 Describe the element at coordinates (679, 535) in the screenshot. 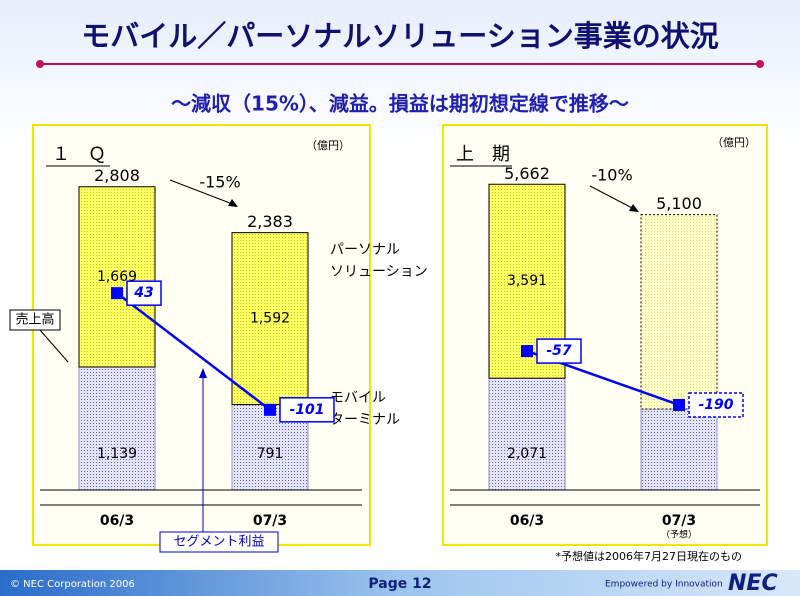

I see `category-note: （予想）` at that location.